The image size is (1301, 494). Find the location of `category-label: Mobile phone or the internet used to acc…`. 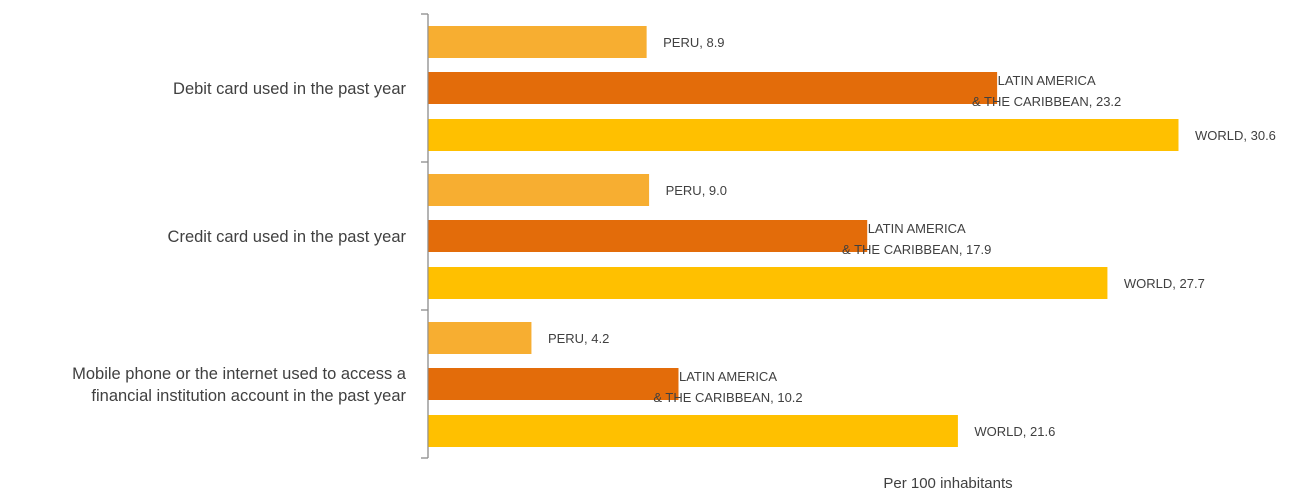

category-label: Mobile phone or the internet used to acc… is located at coordinates (239, 385).